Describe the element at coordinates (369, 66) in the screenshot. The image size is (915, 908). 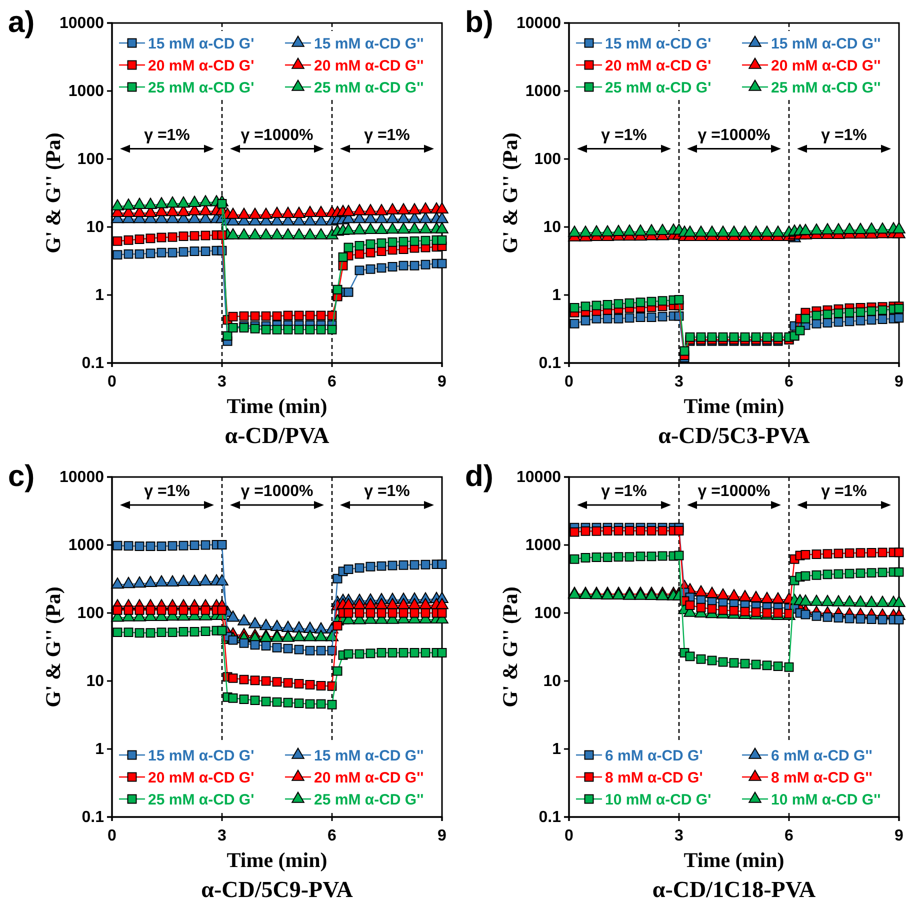
I see `legend-label: 20 mM α-CD G''` at that location.